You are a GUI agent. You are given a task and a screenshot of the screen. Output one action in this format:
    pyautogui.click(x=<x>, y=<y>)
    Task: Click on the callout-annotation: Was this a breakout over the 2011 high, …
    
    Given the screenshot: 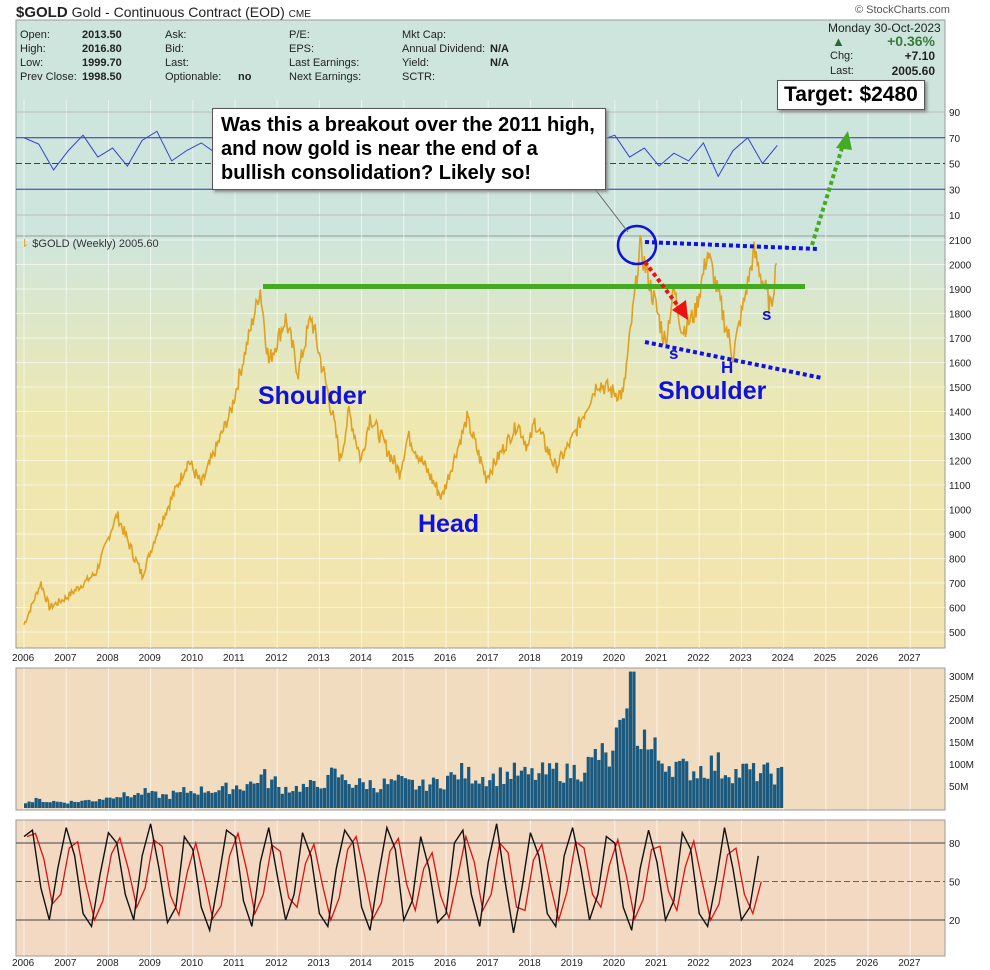 What is the action you would take?
    pyautogui.click(x=409, y=149)
    